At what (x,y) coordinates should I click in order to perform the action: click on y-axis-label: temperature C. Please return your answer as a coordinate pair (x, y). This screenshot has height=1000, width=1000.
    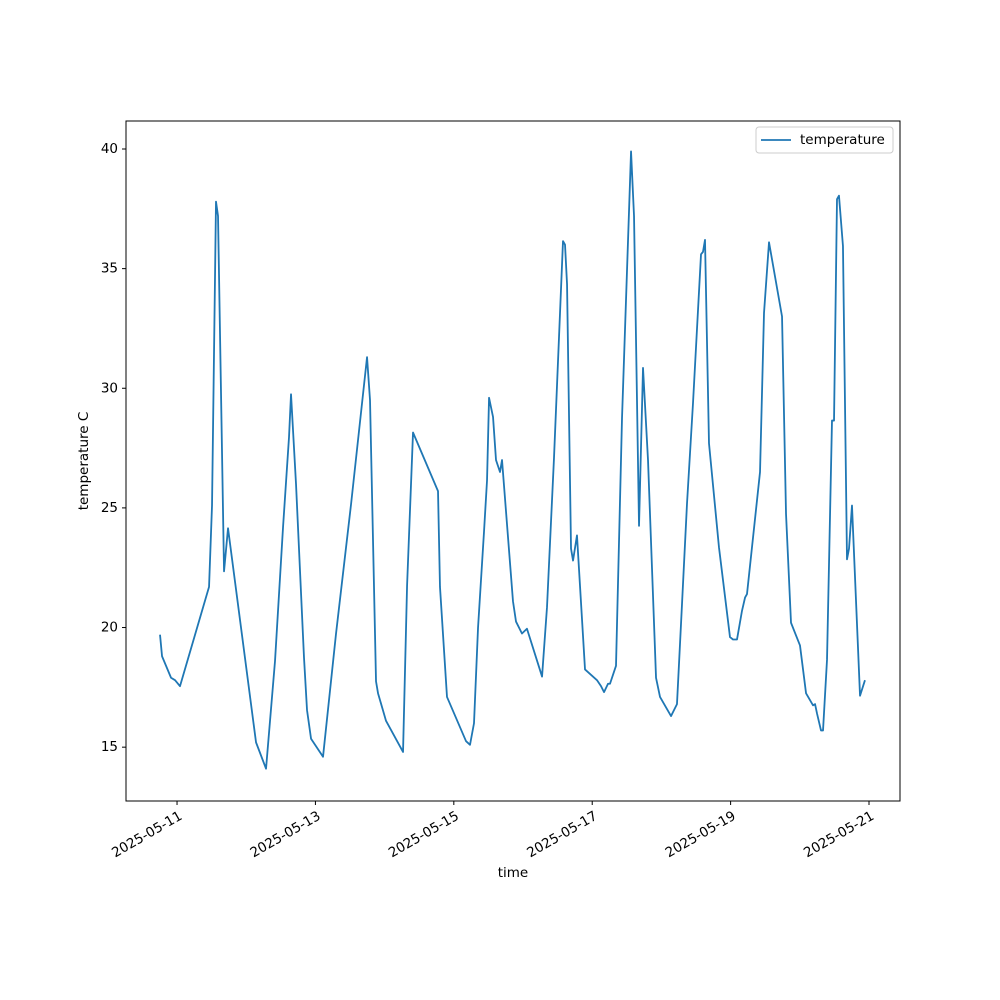
    Looking at the image, I should click on (84, 461).